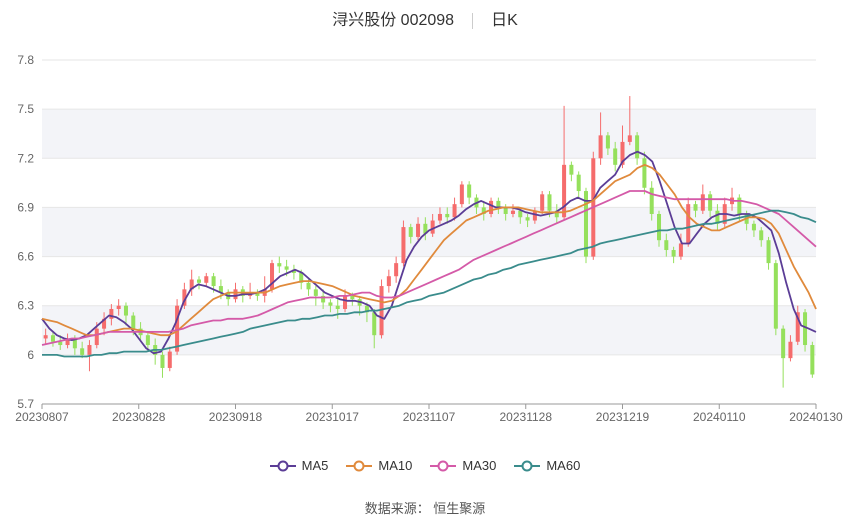 This screenshot has height=517, width=850. Describe the element at coordinates (429, 417) in the screenshot. I see `x-tick-label: 20231107` at that location.